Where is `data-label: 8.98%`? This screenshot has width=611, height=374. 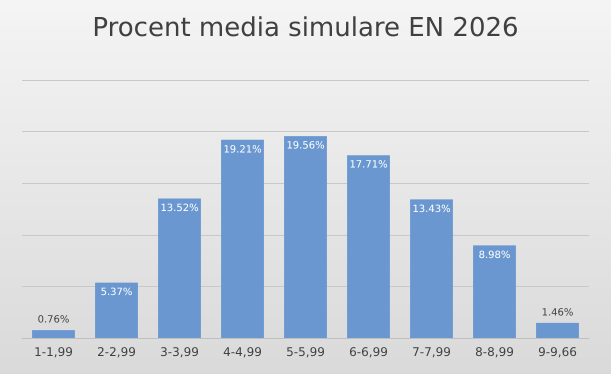
data-label: 8.98% is located at coordinates (494, 255).